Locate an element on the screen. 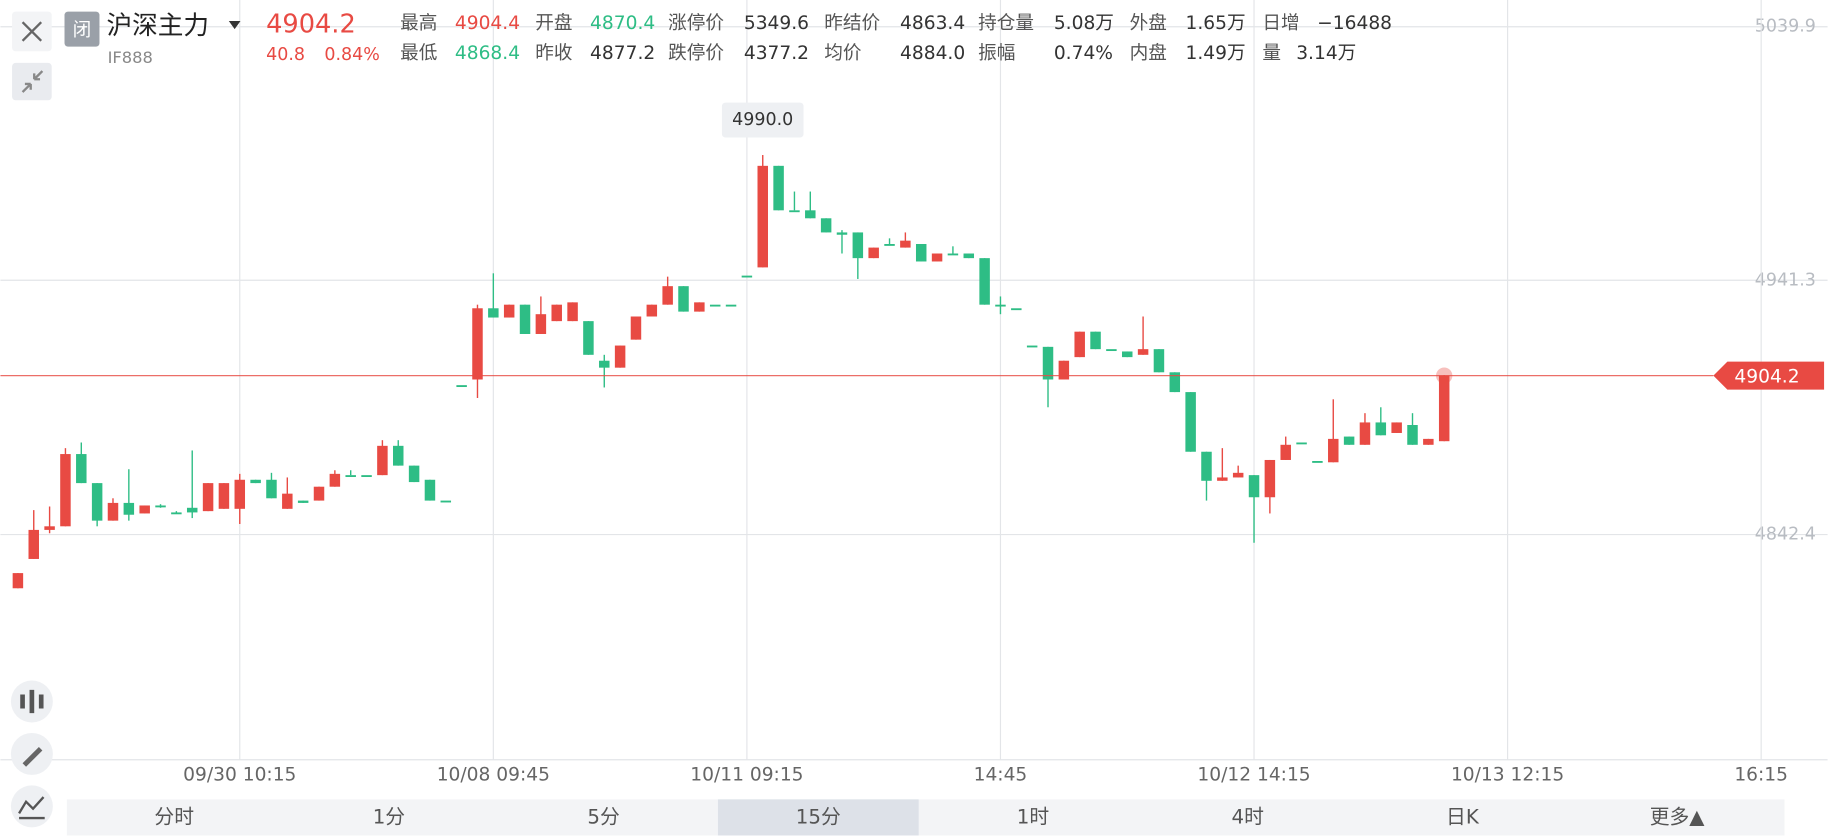 This screenshot has width=1828, height=839. stat-label: 量 is located at coordinates (1271, 53).